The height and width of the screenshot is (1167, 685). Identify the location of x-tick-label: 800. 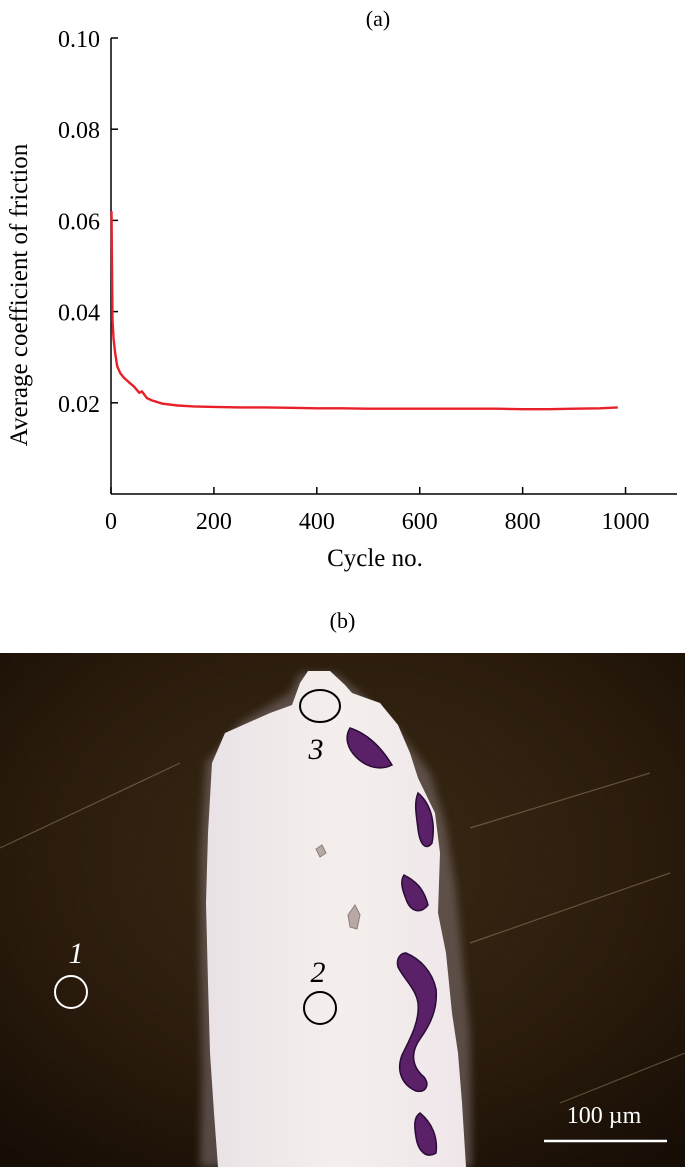
(523, 522).